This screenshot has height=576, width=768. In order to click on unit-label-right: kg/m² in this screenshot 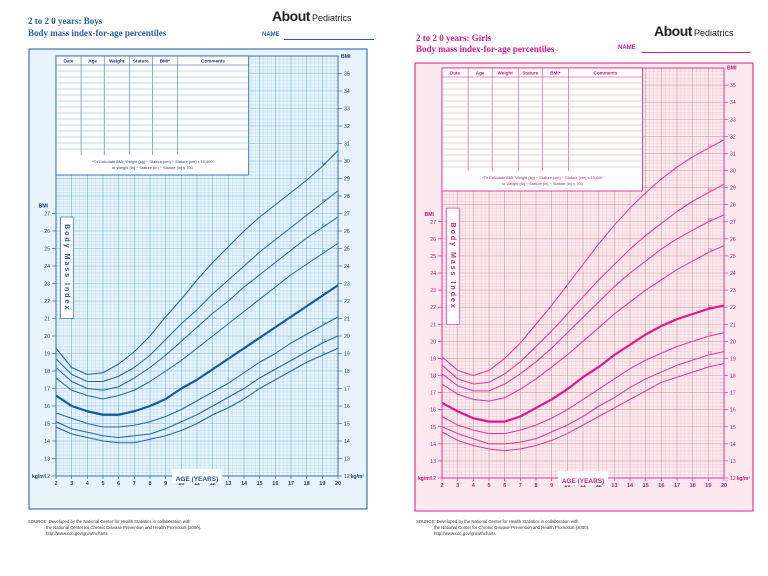, I will do `click(744, 479)`.